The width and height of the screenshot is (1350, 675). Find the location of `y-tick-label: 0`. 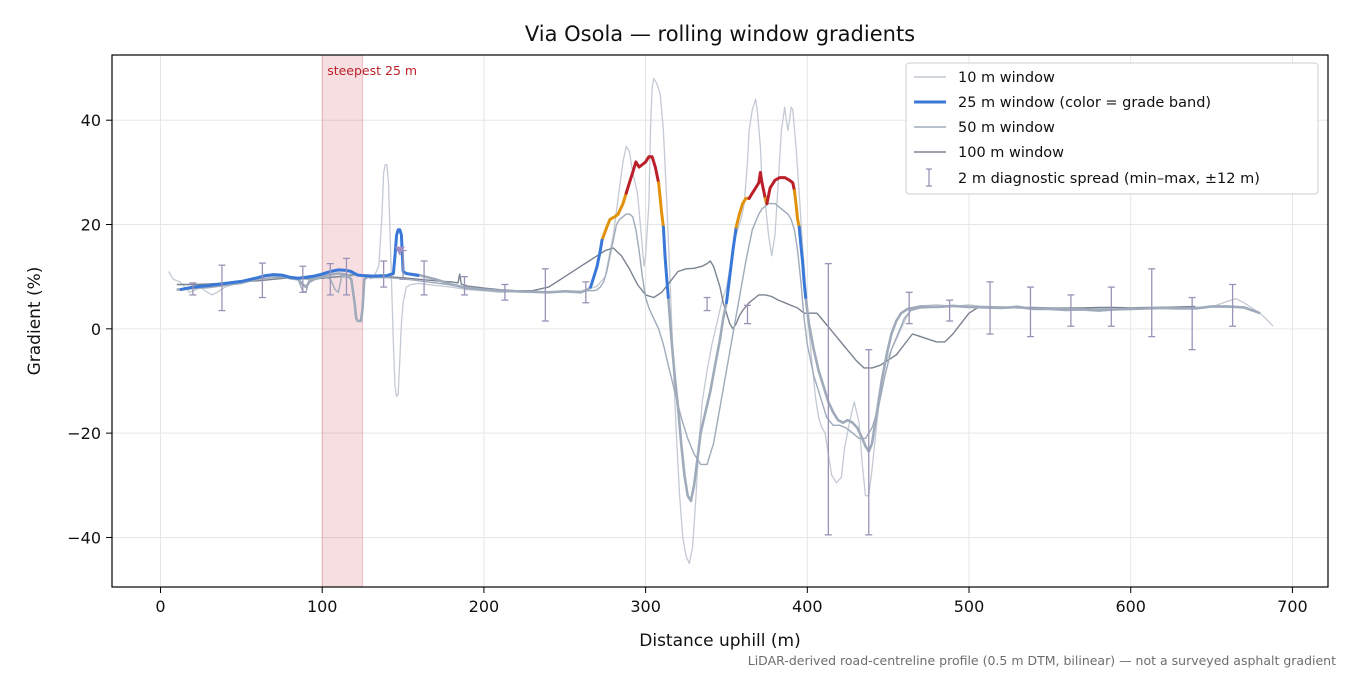

y-tick-label: 0 is located at coordinates (96, 329).